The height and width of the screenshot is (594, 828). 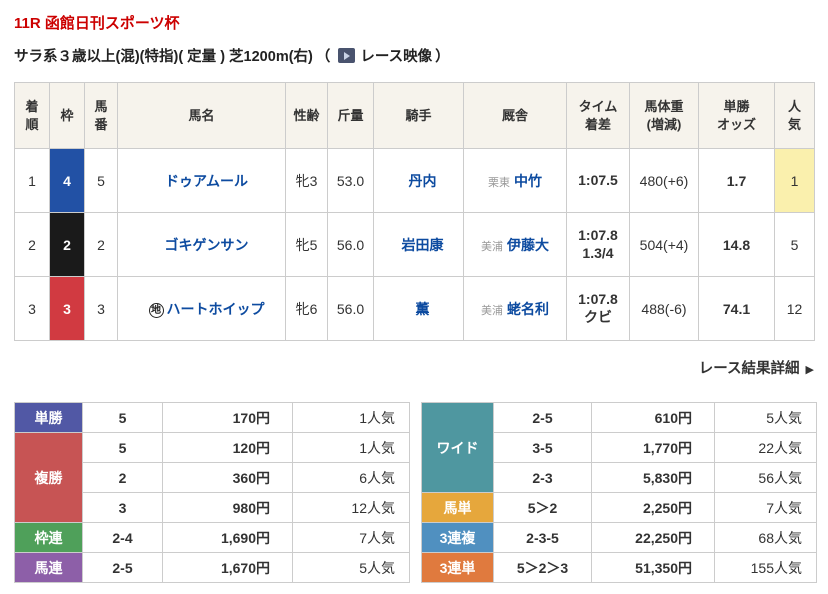 What do you see at coordinates (736, 308) in the screenshot?
I see `win-odds-cell: 74.1` at bounding box center [736, 308].